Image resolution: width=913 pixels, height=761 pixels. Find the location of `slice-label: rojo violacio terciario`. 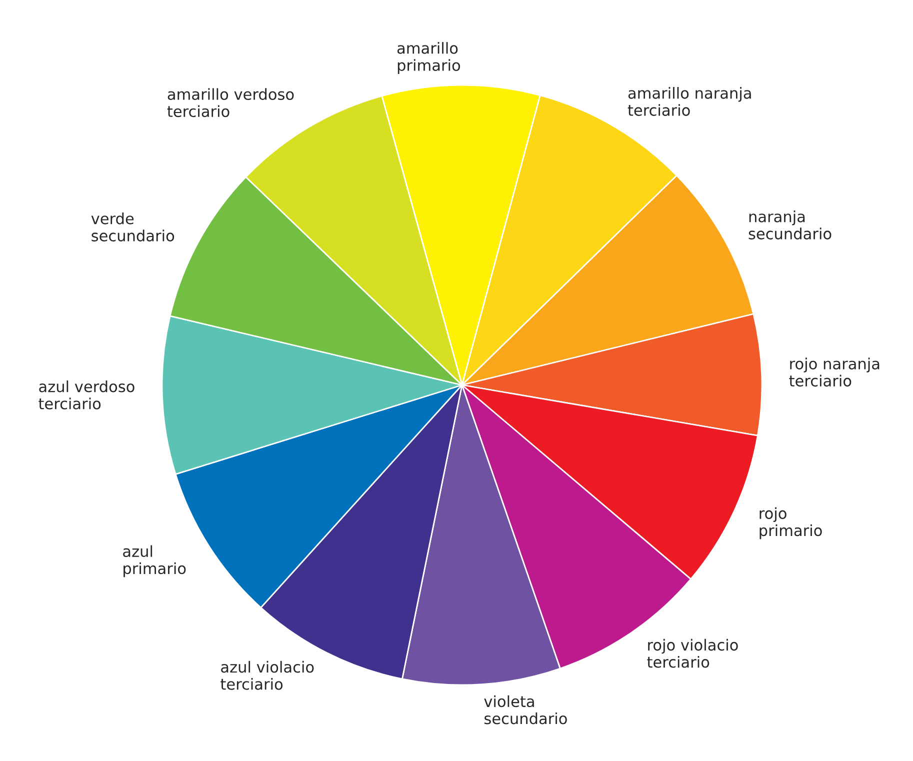

slice-label: rojo violacio terciario is located at coordinates (692, 653).